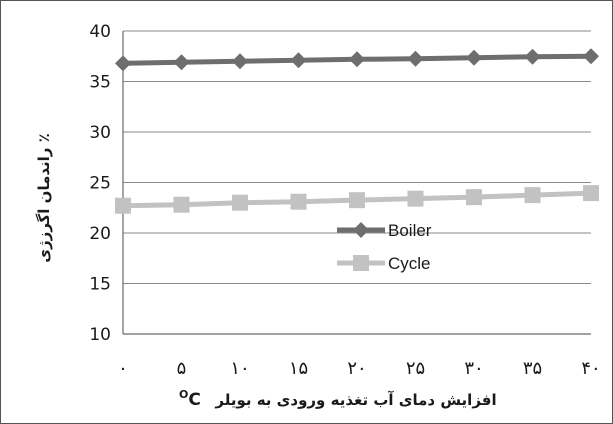 The image size is (613, 424). I want to click on x-tick-label: ٢۵, so click(415, 368).